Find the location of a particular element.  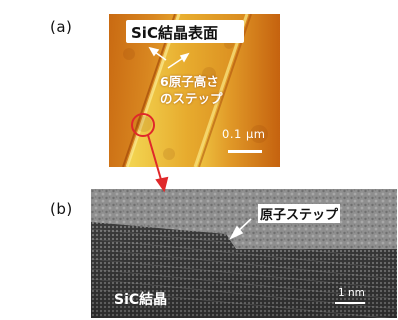

panel-label-b: (b) is located at coordinates (61, 209).